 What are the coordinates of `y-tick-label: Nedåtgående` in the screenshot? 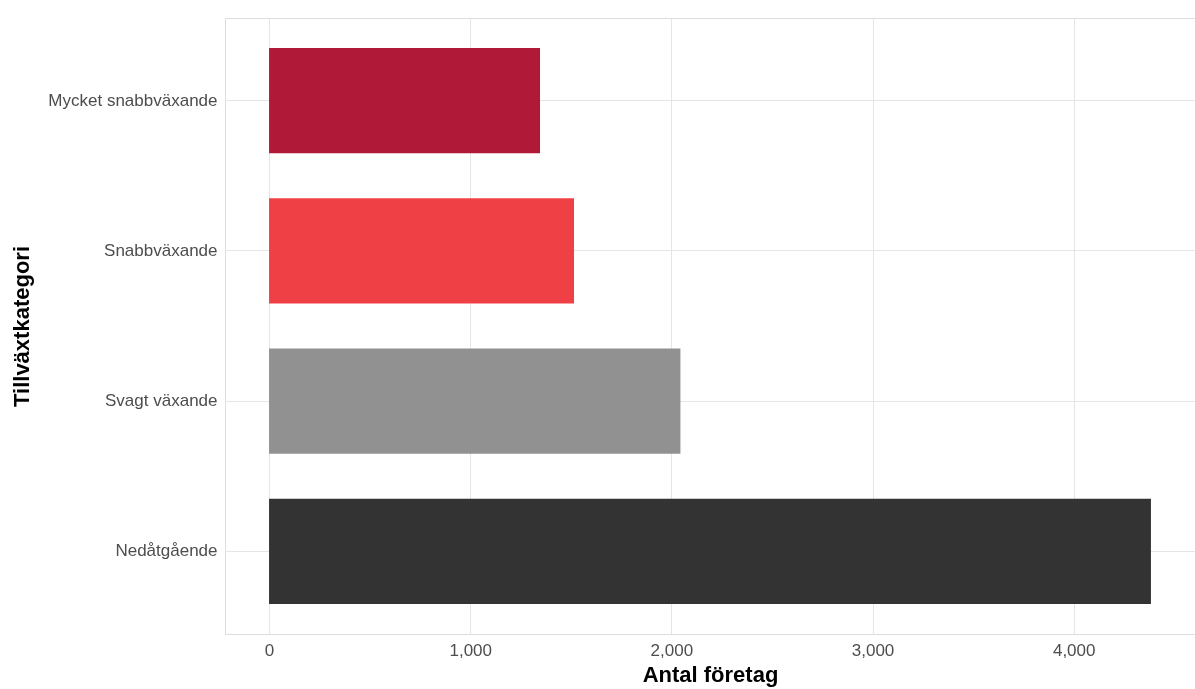 It's located at (166, 551).